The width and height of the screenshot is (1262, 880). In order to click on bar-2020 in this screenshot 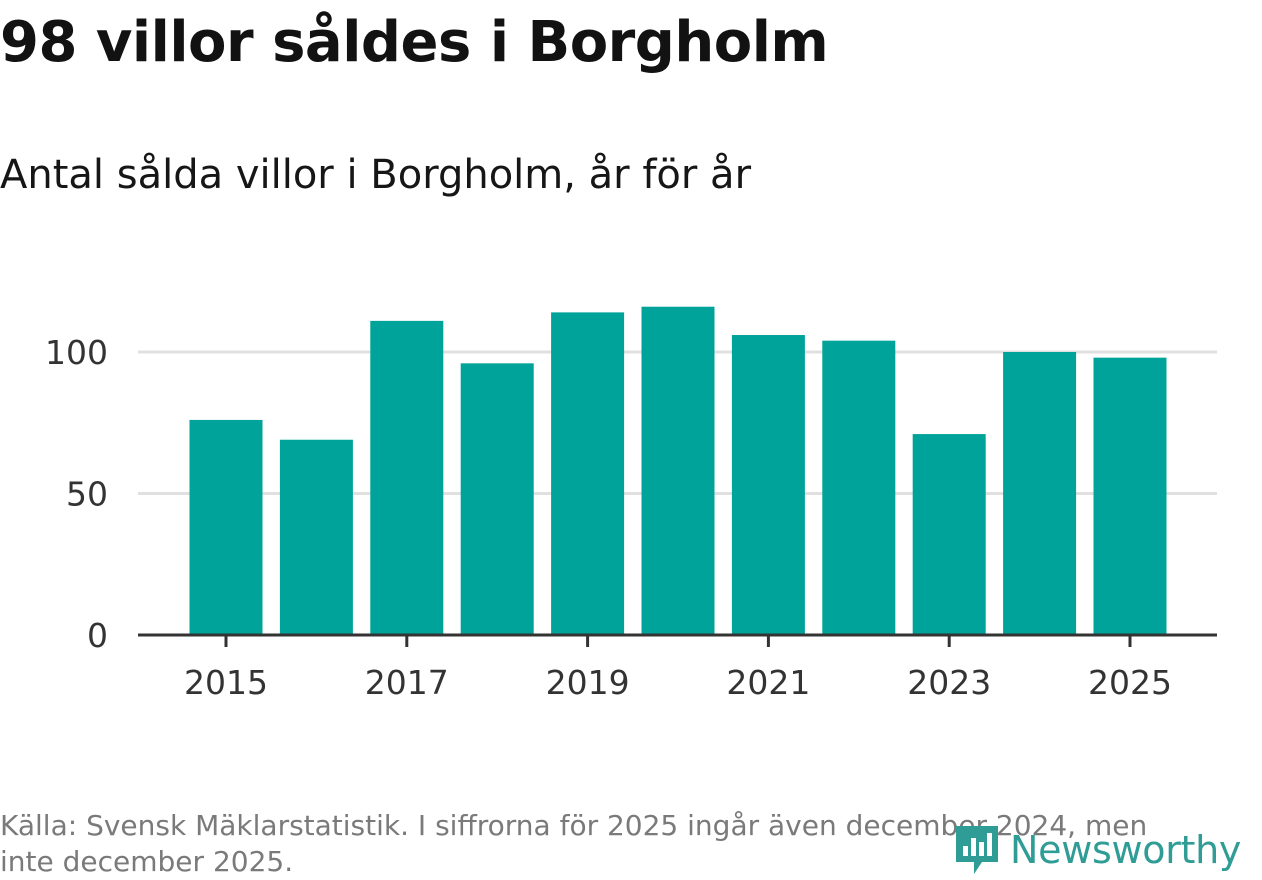, I will do `click(678, 470)`.